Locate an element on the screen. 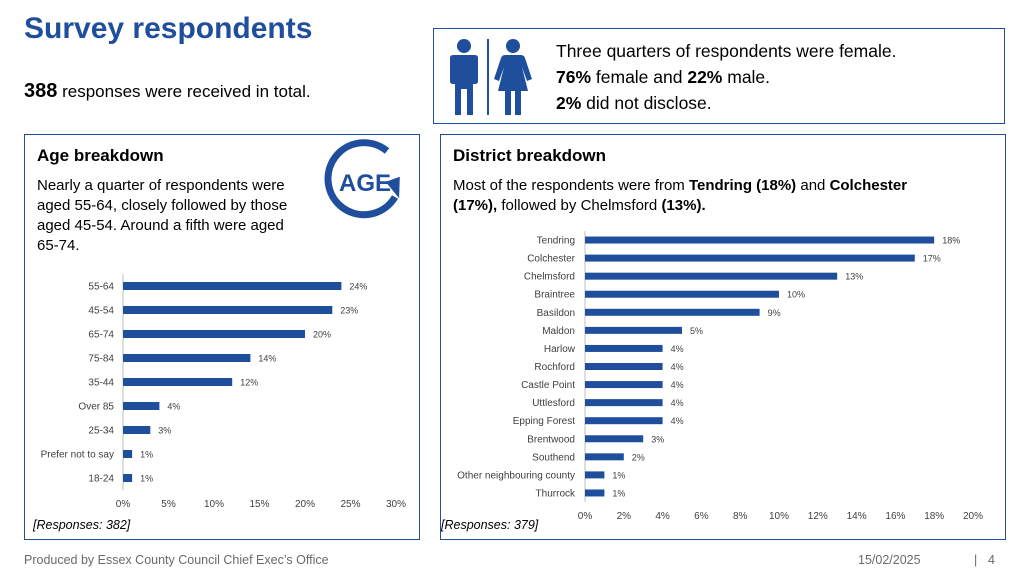 This screenshot has width=1024, height=576. age-responses-note: [Responses: 382] is located at coordinates (82, 525).